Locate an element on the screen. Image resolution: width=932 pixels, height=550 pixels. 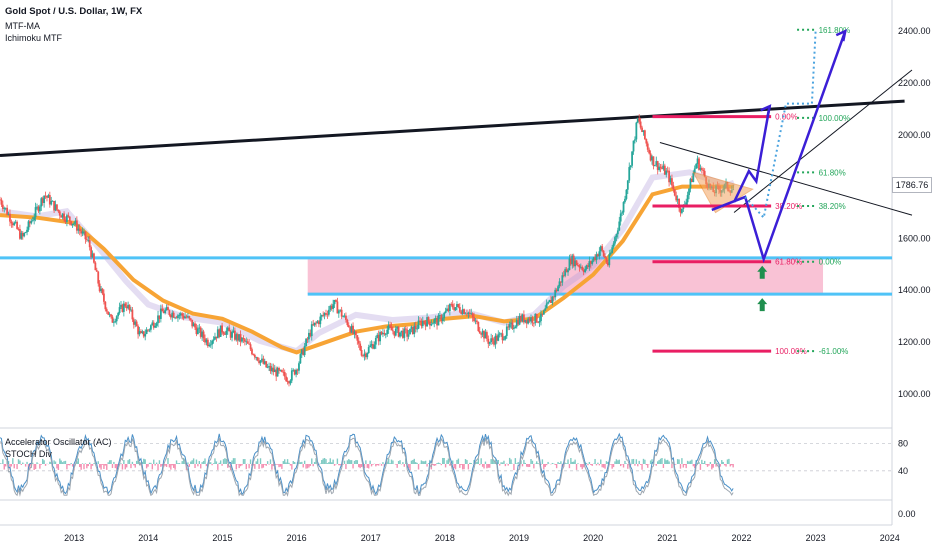
indicator-label-accelerator: Accelerator Oscillator (AC) is located at coordinates (58, 442).